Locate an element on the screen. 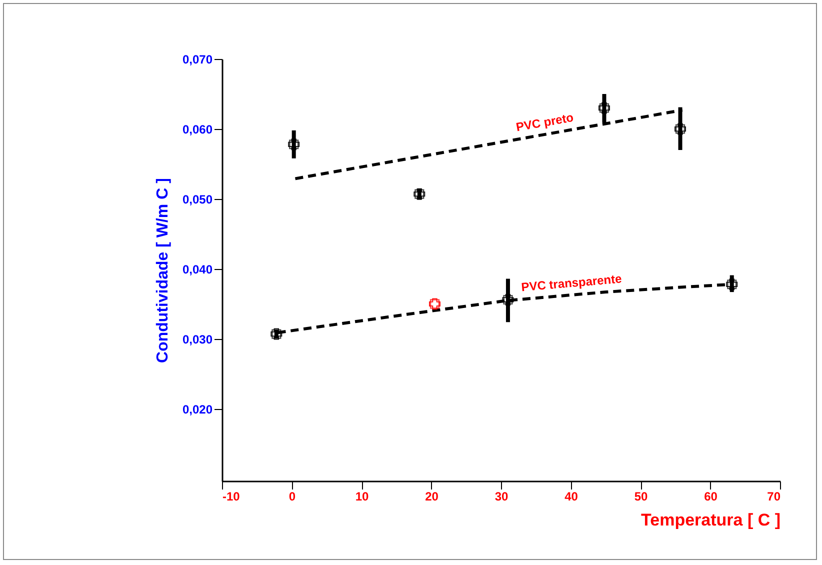  y-tick-label: 0,030 is located at coordinates (197, 339).